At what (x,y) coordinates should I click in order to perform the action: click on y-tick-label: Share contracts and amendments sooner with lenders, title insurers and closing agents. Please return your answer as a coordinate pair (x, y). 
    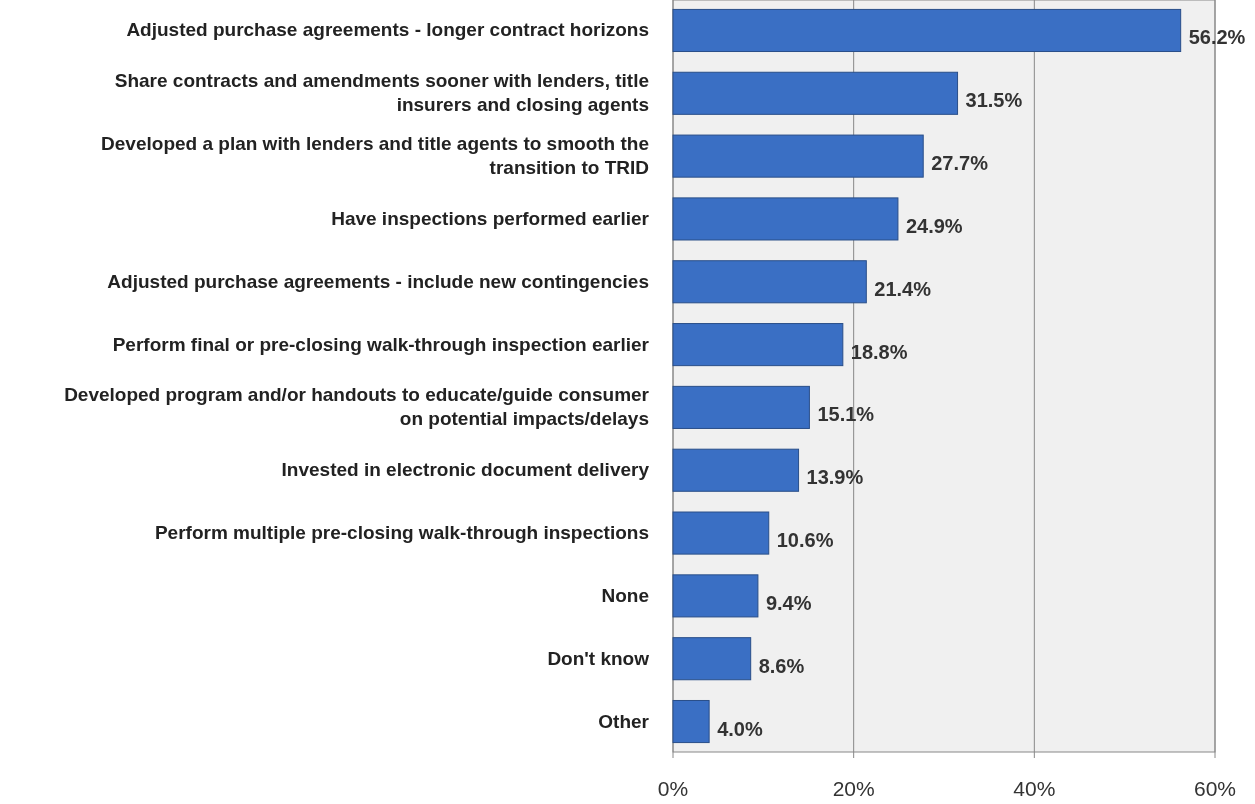
    Looking at the image, I should click on (381, 93).